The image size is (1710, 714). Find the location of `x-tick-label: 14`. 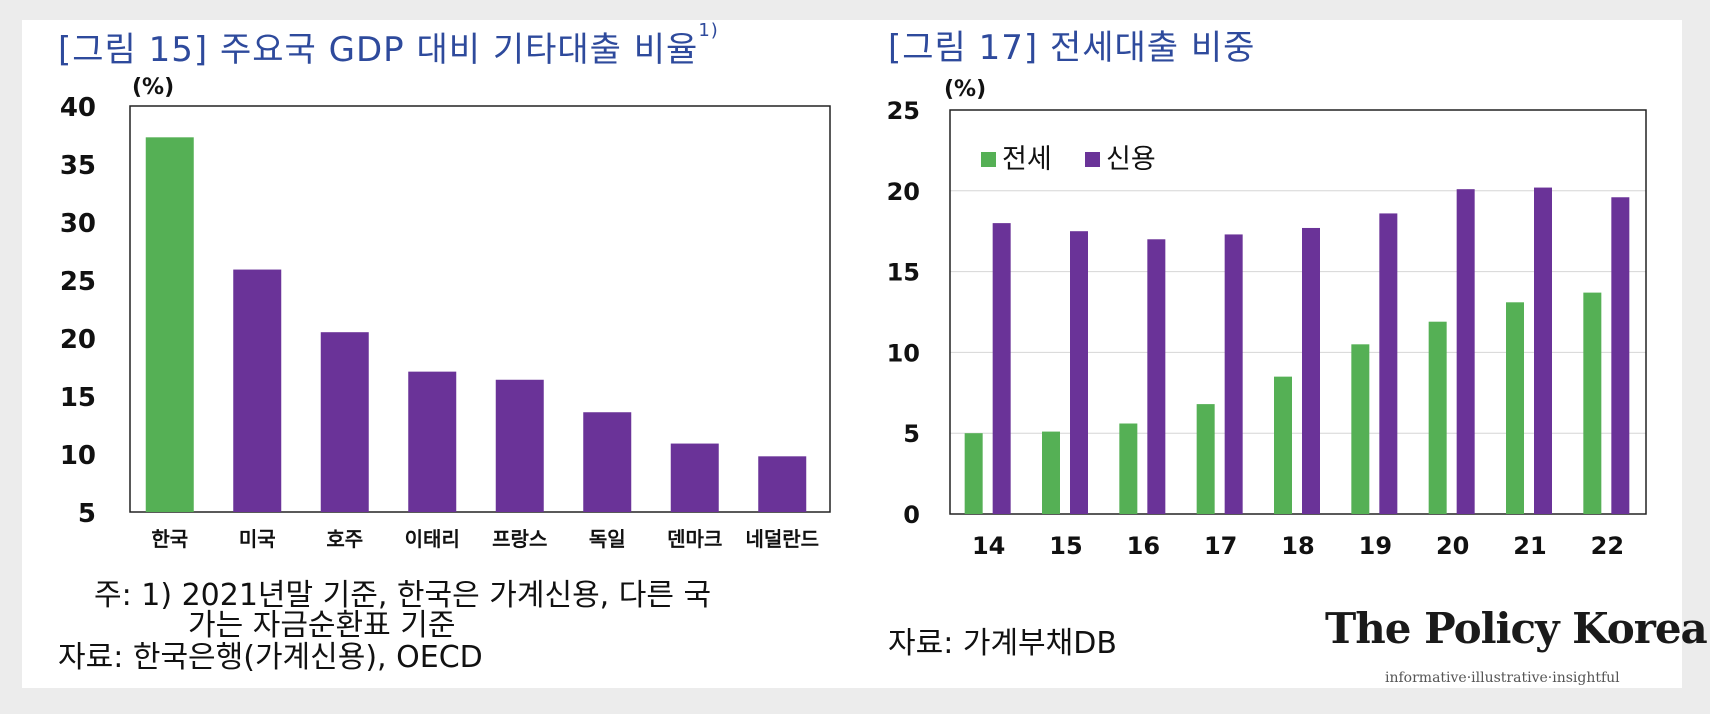

x-tick-label: 14 is located at coordinates (988, 546).